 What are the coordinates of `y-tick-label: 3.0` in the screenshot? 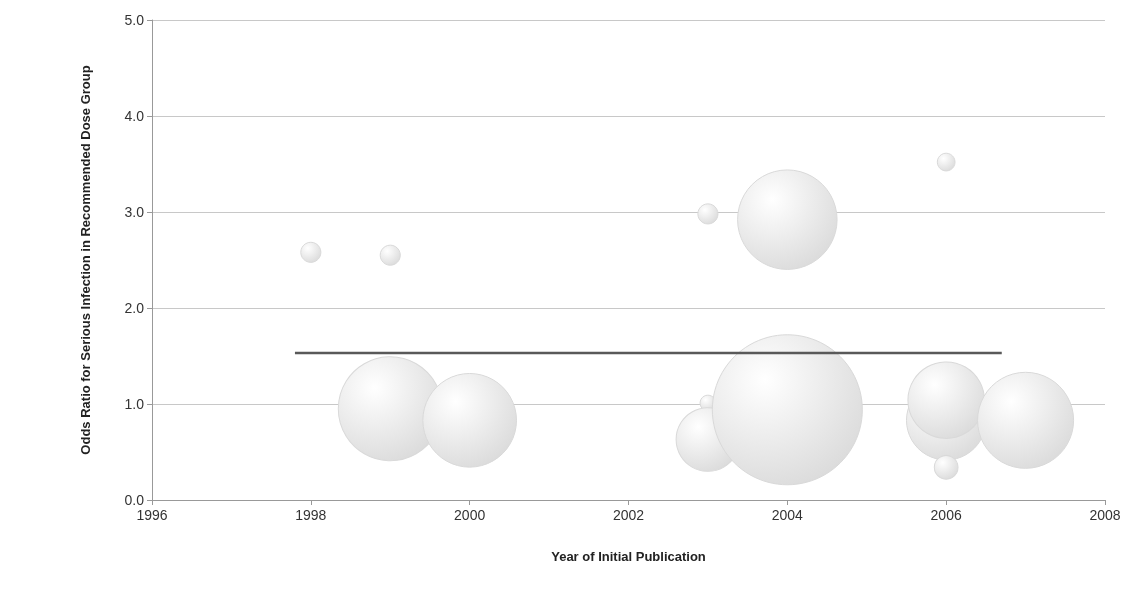 It's located at (134, 212).